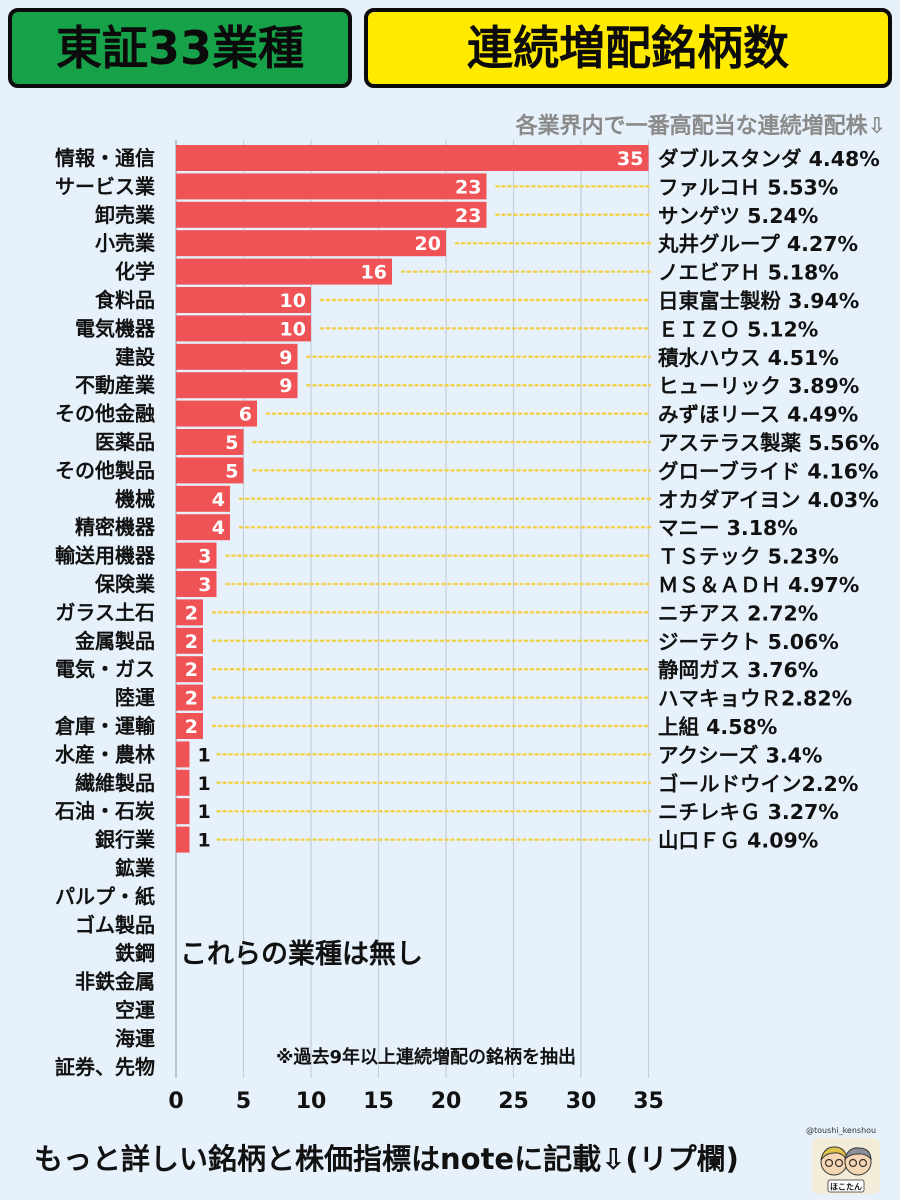  What do you see at coordinates (758, 386) in the screenshot?
I see `stock-annotation: ヒューリック 3.89%` at bounding box center [758, 386].